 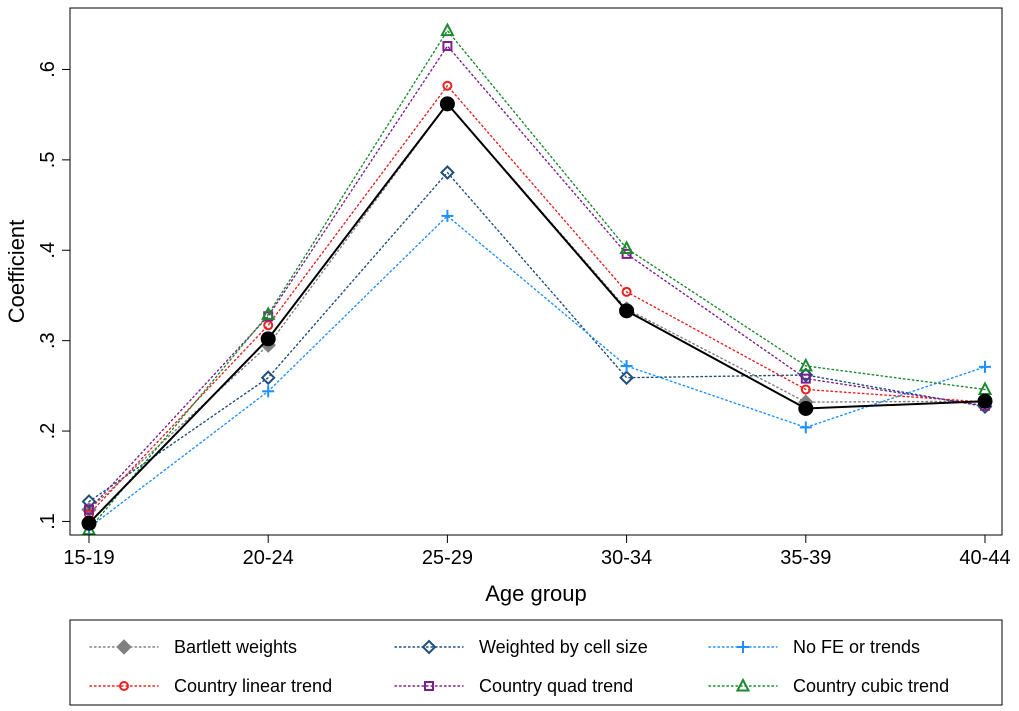 I want to click on legend-item: Weighted by cell size, so click(x=521, y=647).